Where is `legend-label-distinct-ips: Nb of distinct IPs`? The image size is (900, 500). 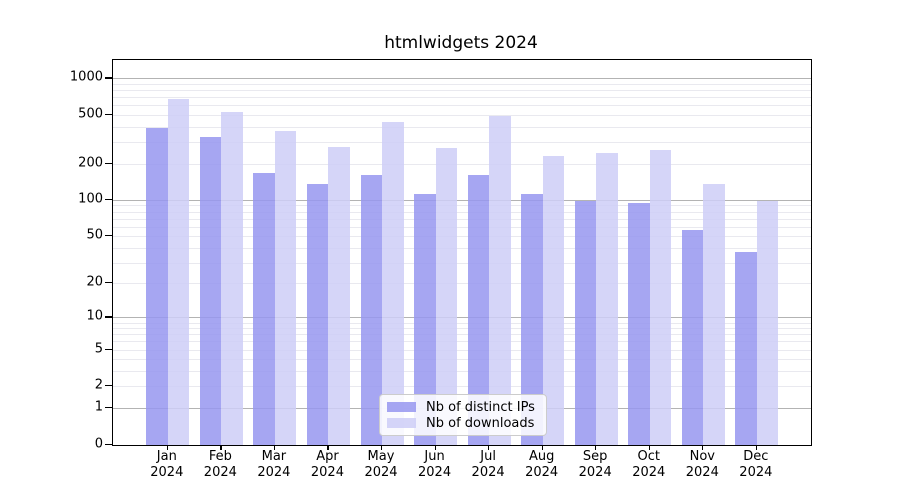 legend-label-distinct-ips: Nb of distinct IPs is located at coordinates (480, 407).